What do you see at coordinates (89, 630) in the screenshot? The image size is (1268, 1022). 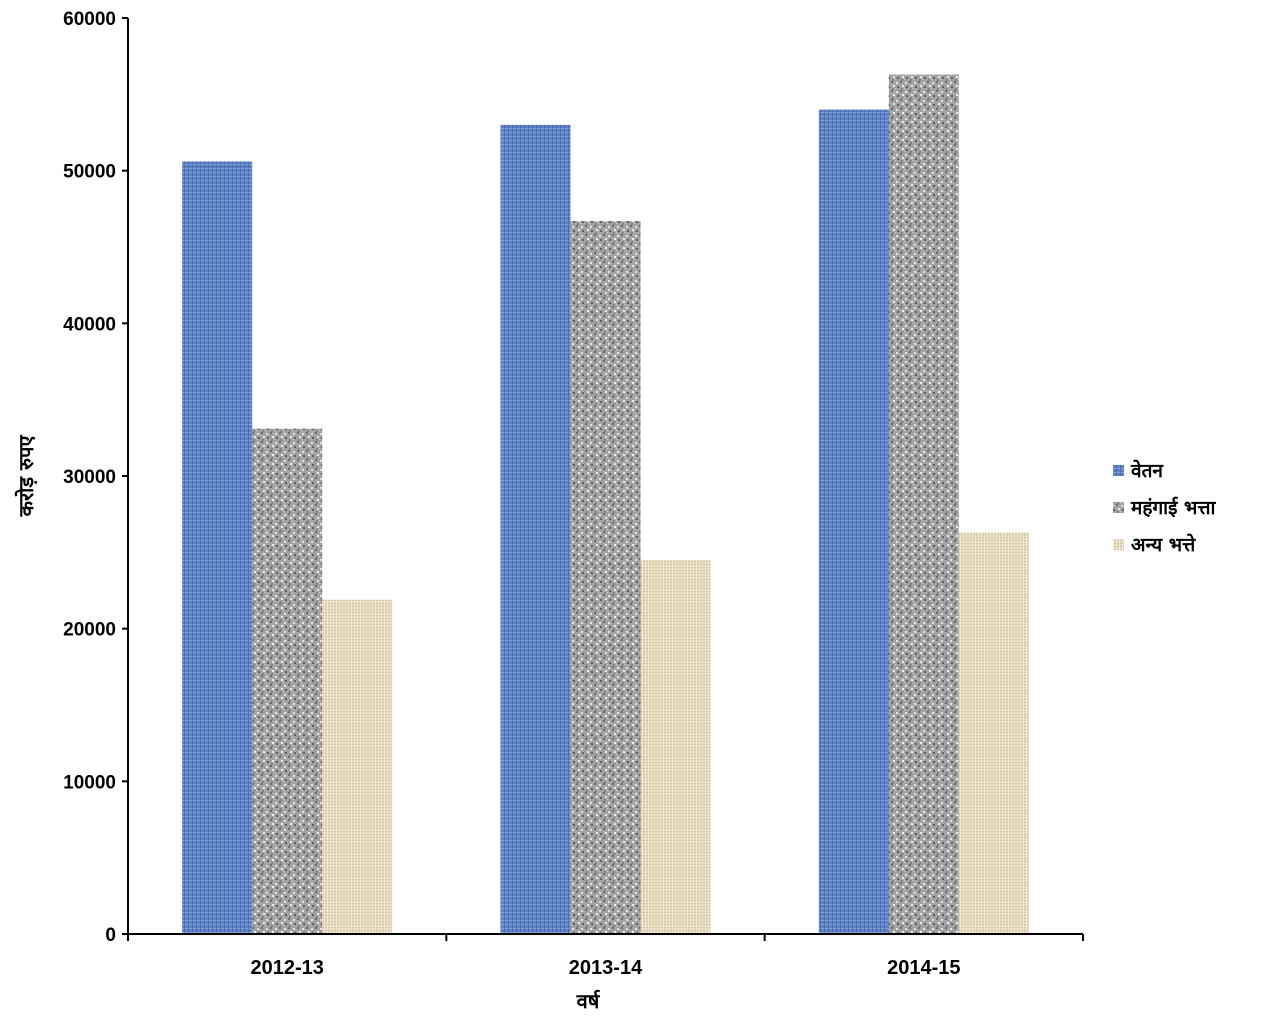 I see `y-tick-label: 20000` at bounding box center [89, 630].